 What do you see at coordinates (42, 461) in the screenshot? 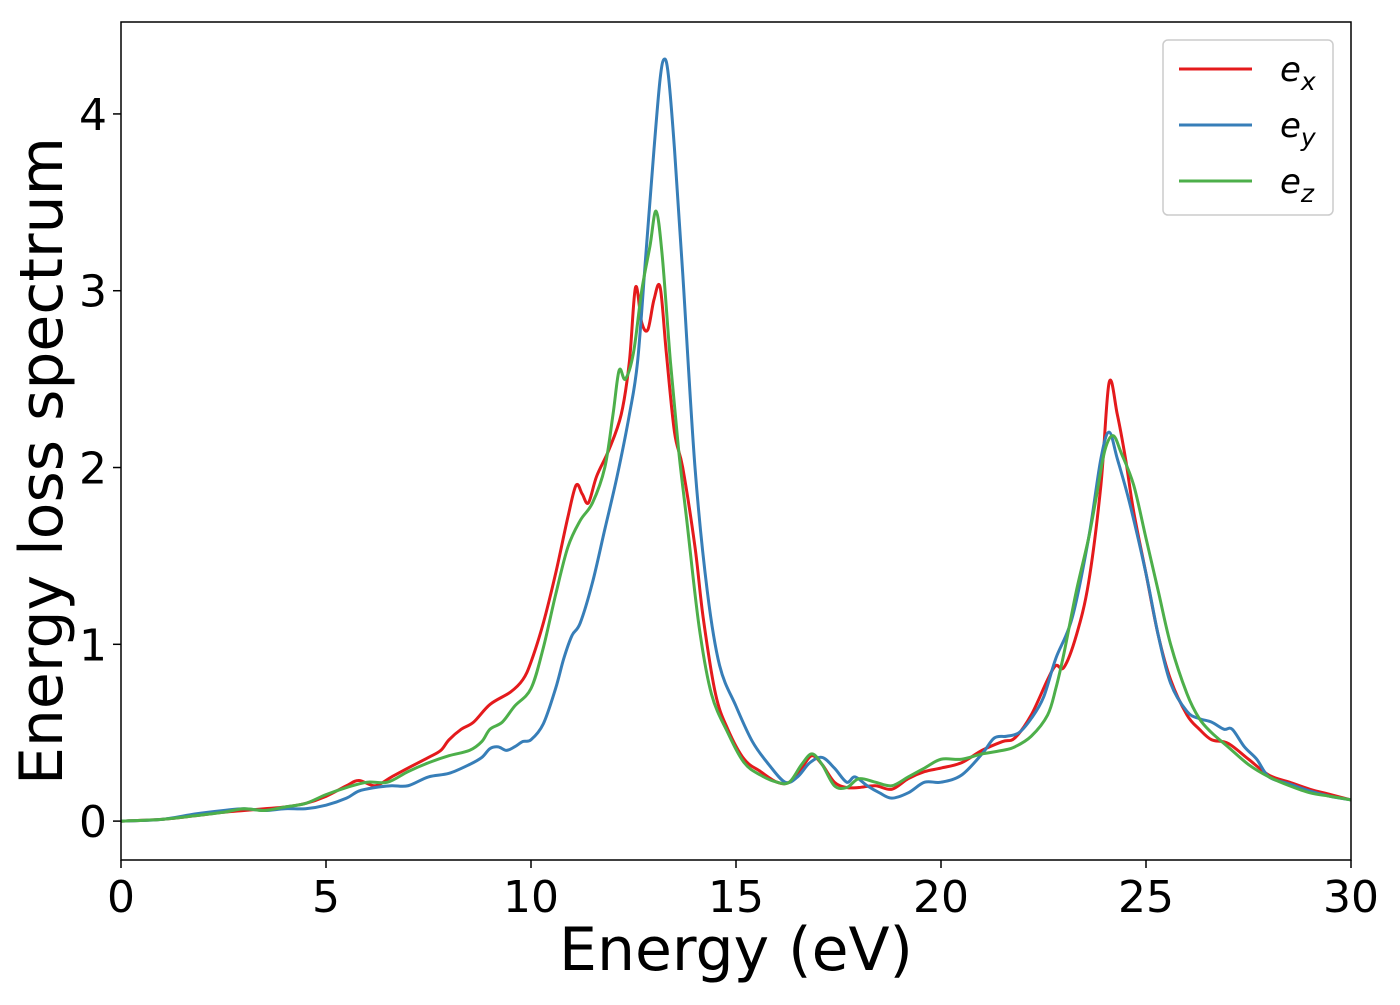
I see `y-axis-title: Energy loss spectrum` at bounding box center [42, 461].